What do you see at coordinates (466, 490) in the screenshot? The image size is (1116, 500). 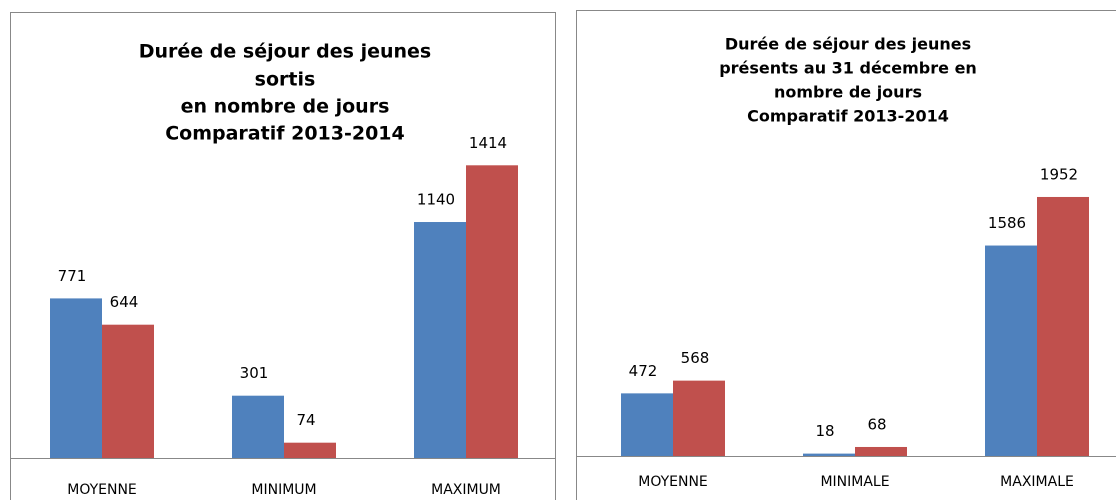 I see `x-tick-label: MAXIMUM` at bounding box center [466, 490].